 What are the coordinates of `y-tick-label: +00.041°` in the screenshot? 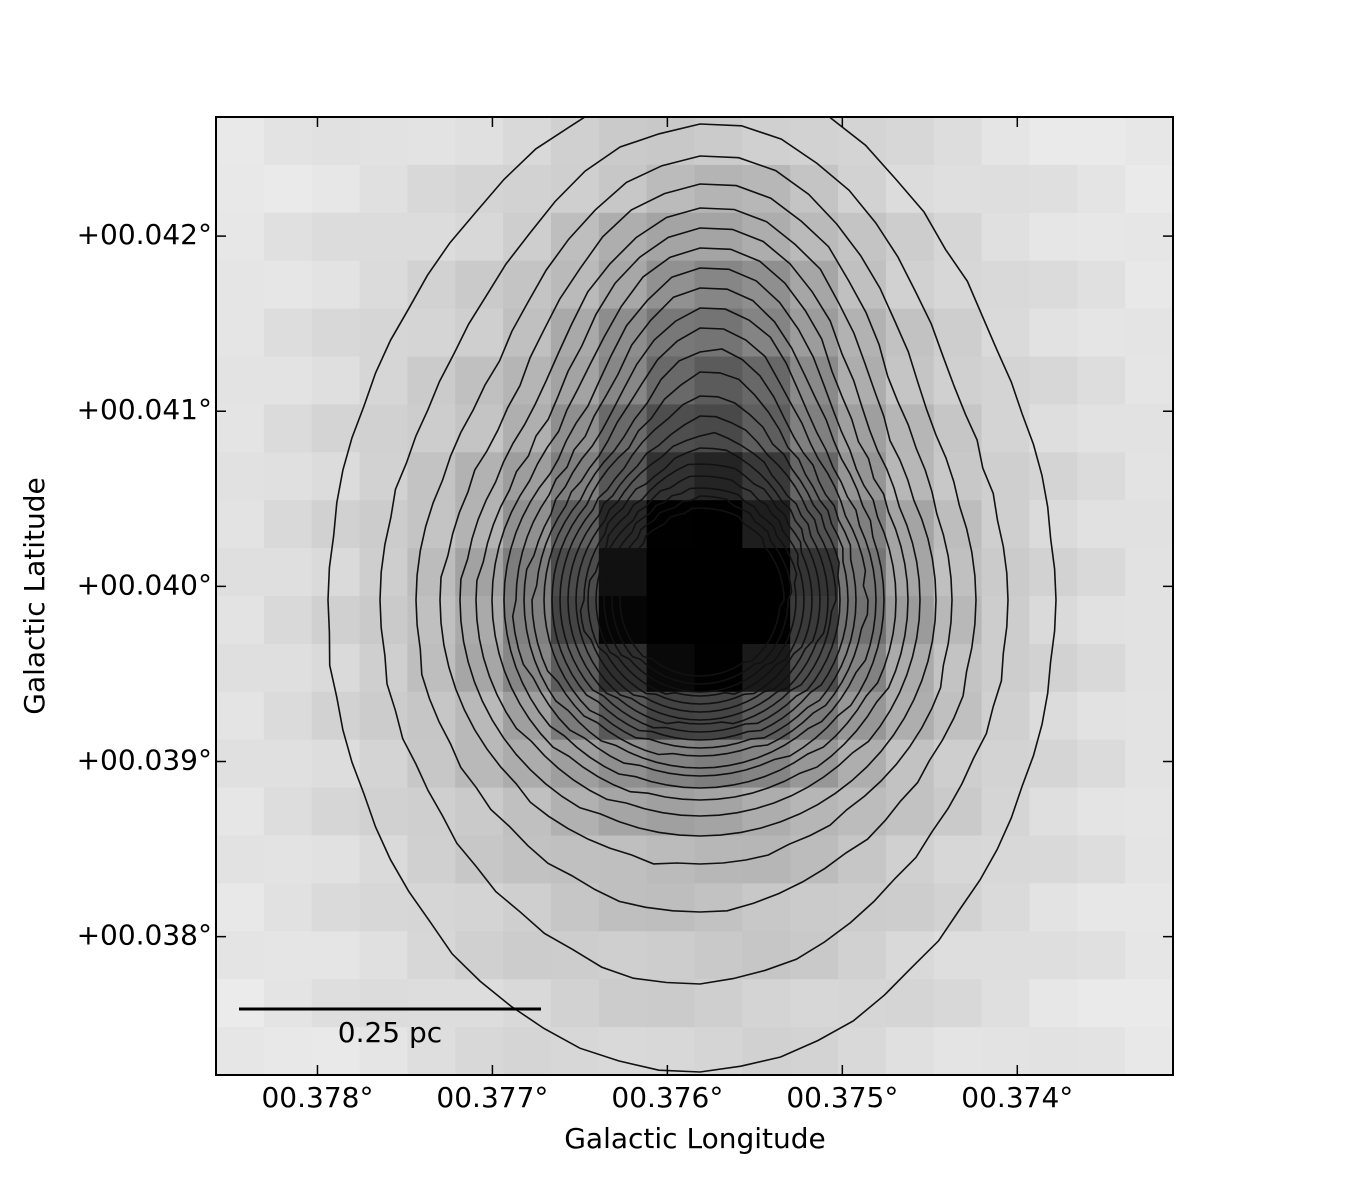 It's located at (144, 409).